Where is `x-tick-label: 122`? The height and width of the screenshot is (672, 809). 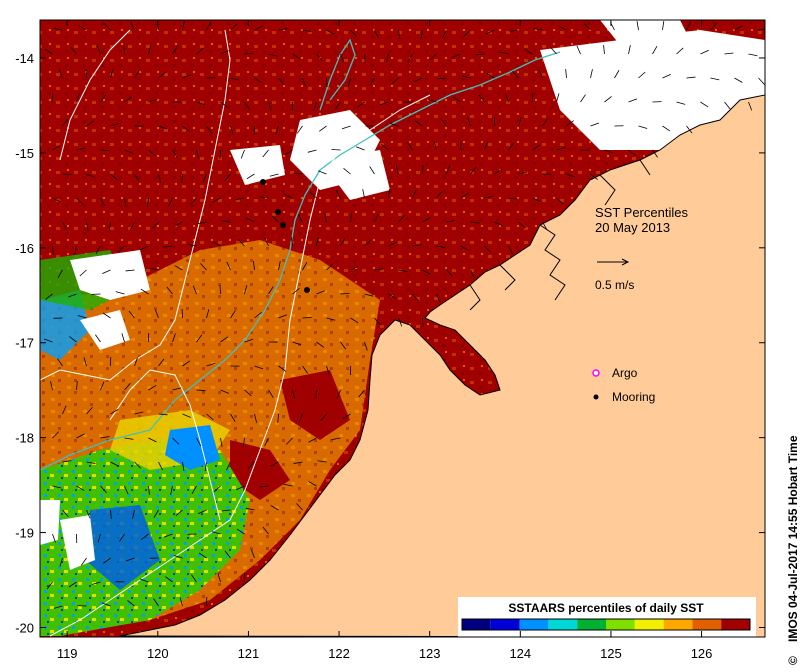
x-tick-label: 122 is located at coordinates (339, 653).